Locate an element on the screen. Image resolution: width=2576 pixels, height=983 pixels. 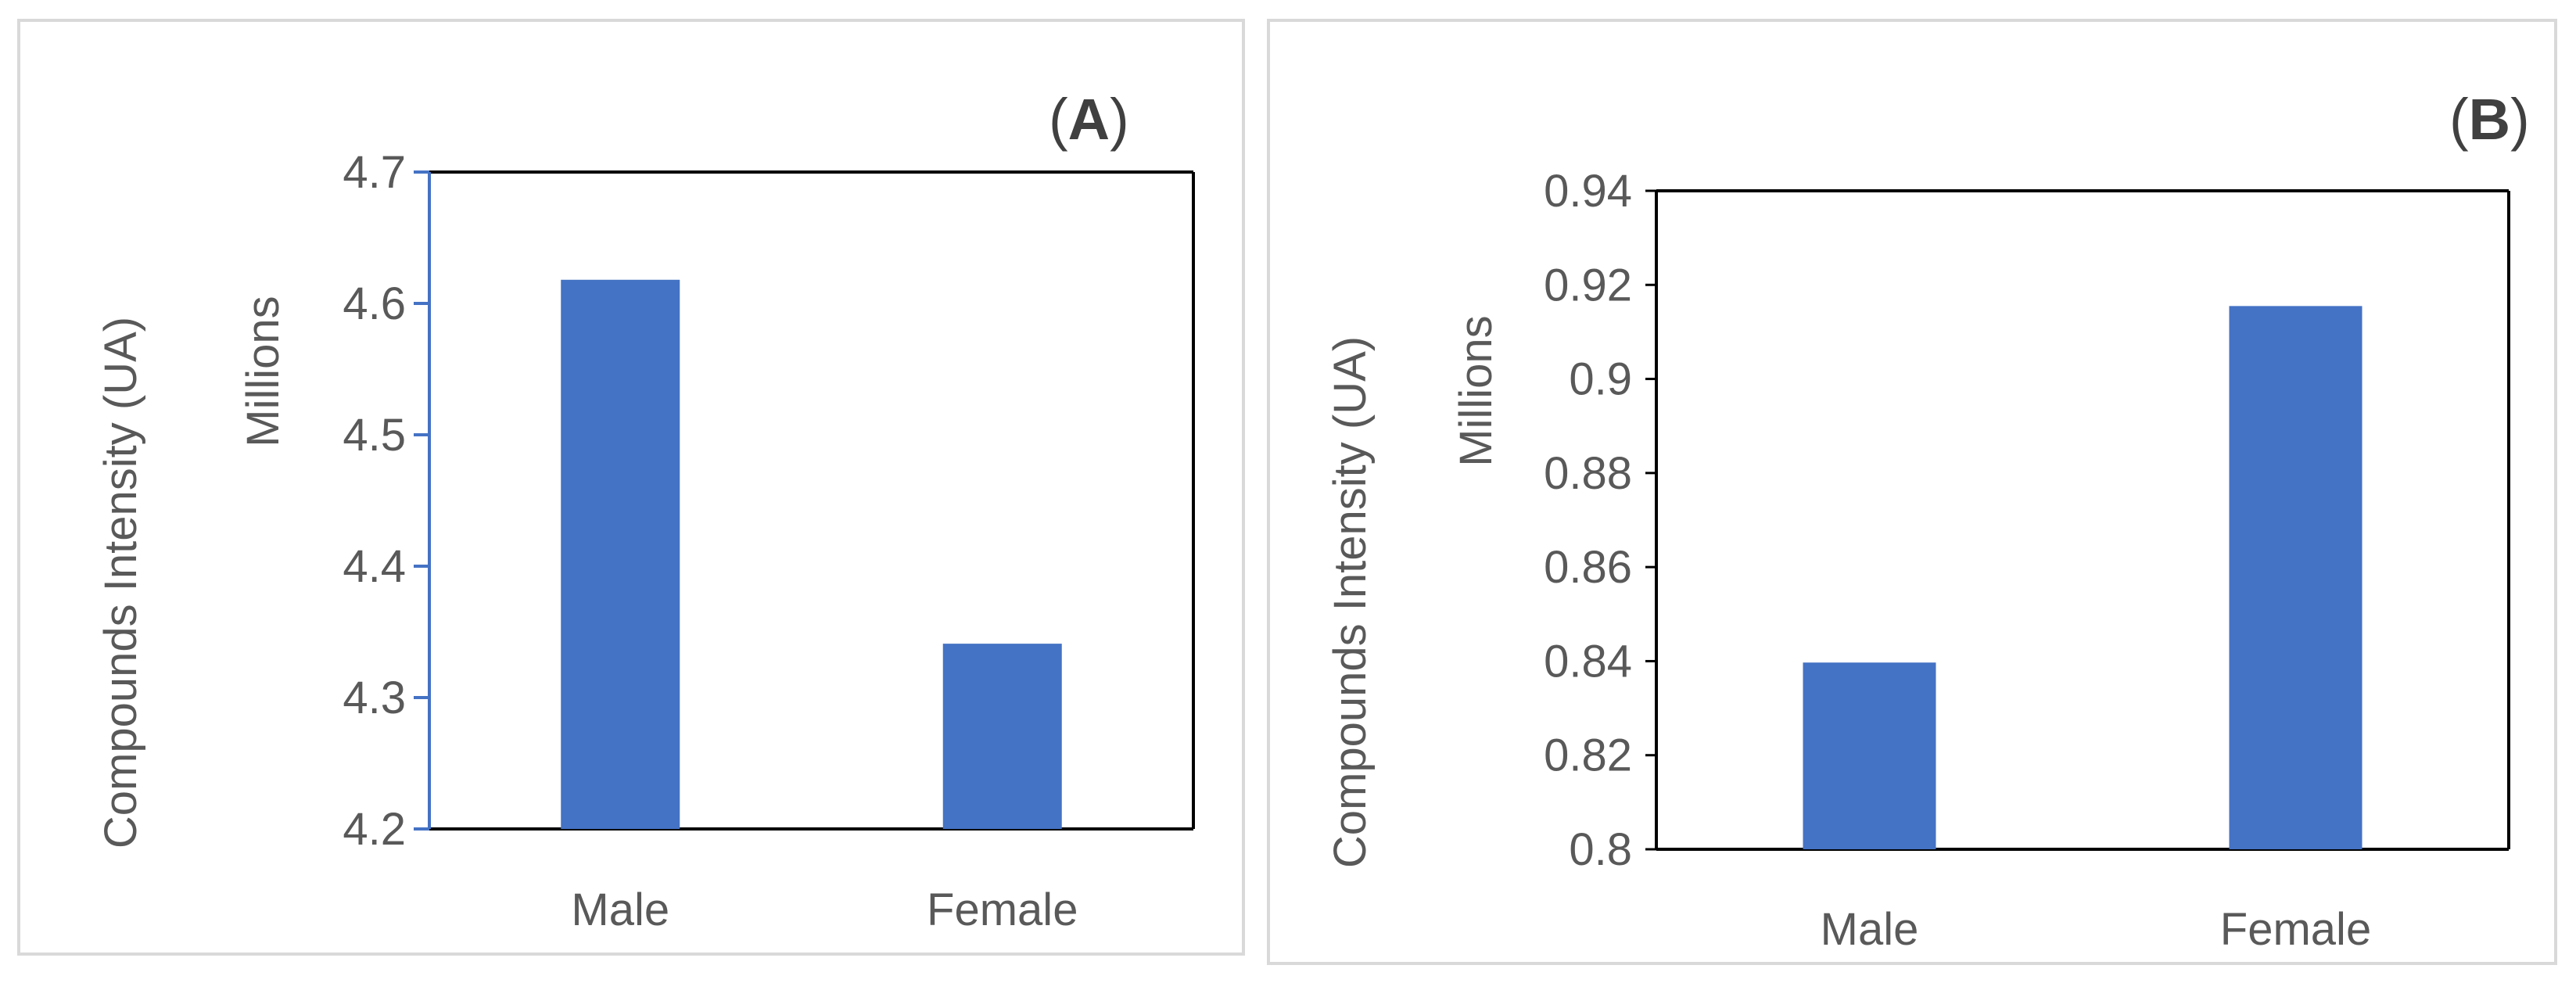
y-tick-label: 4.3 is located at coordinates (374, 698).